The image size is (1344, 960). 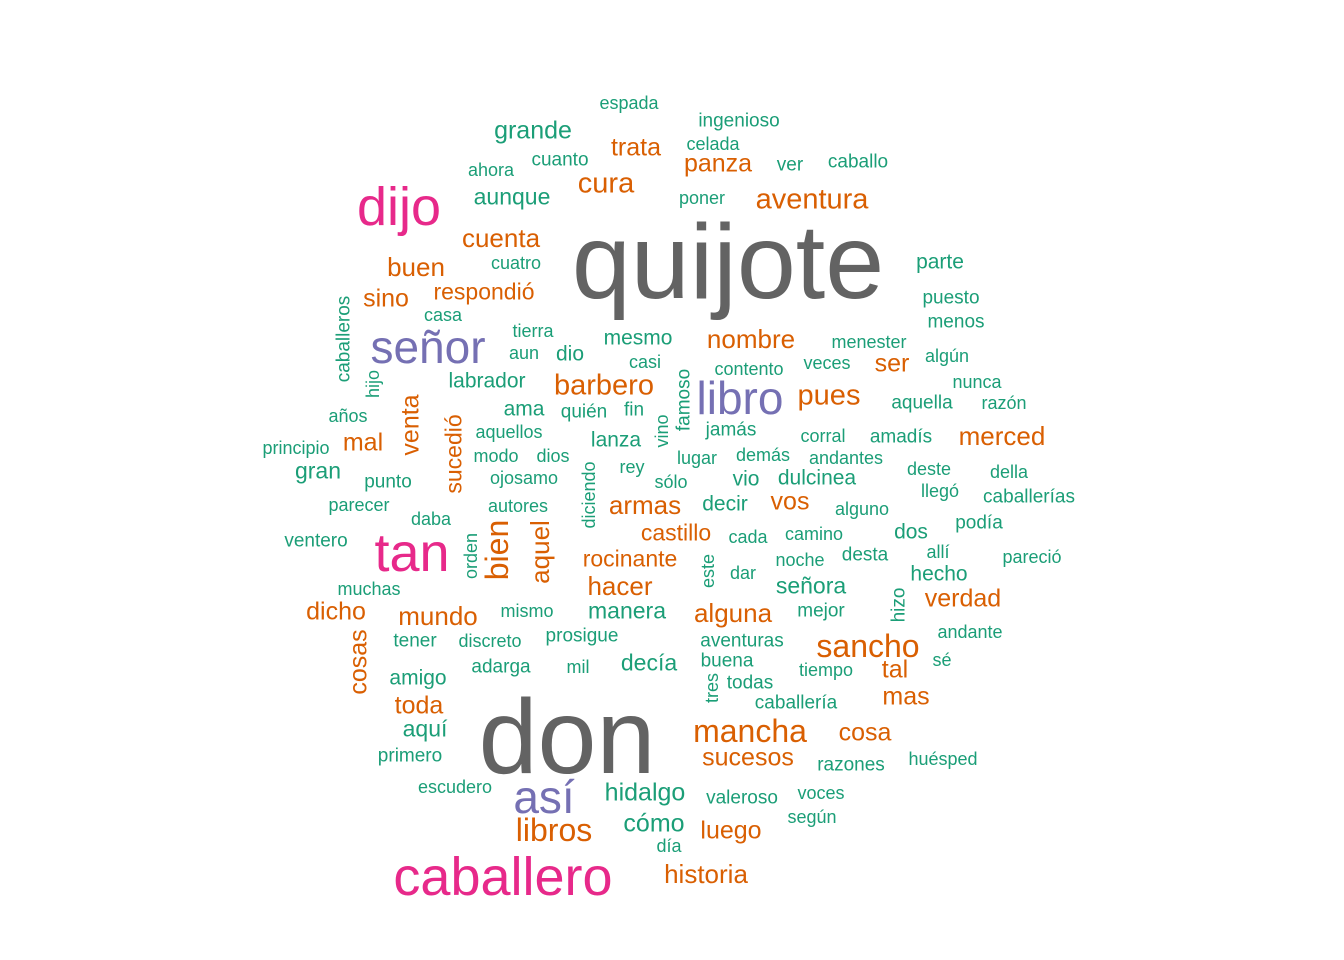 What do you see at coordinates (386, 298) in the screenshot?
I see `word: sino` at bounding box center [386, 298].